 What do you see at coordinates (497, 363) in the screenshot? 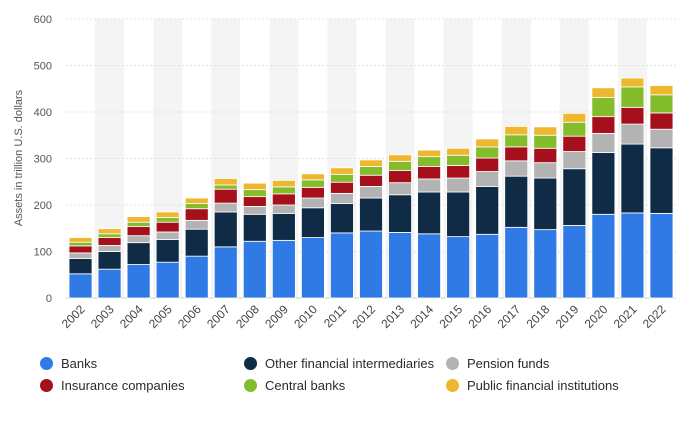
I see `legend-item: Pension funds` at bounding box center [497, 363].